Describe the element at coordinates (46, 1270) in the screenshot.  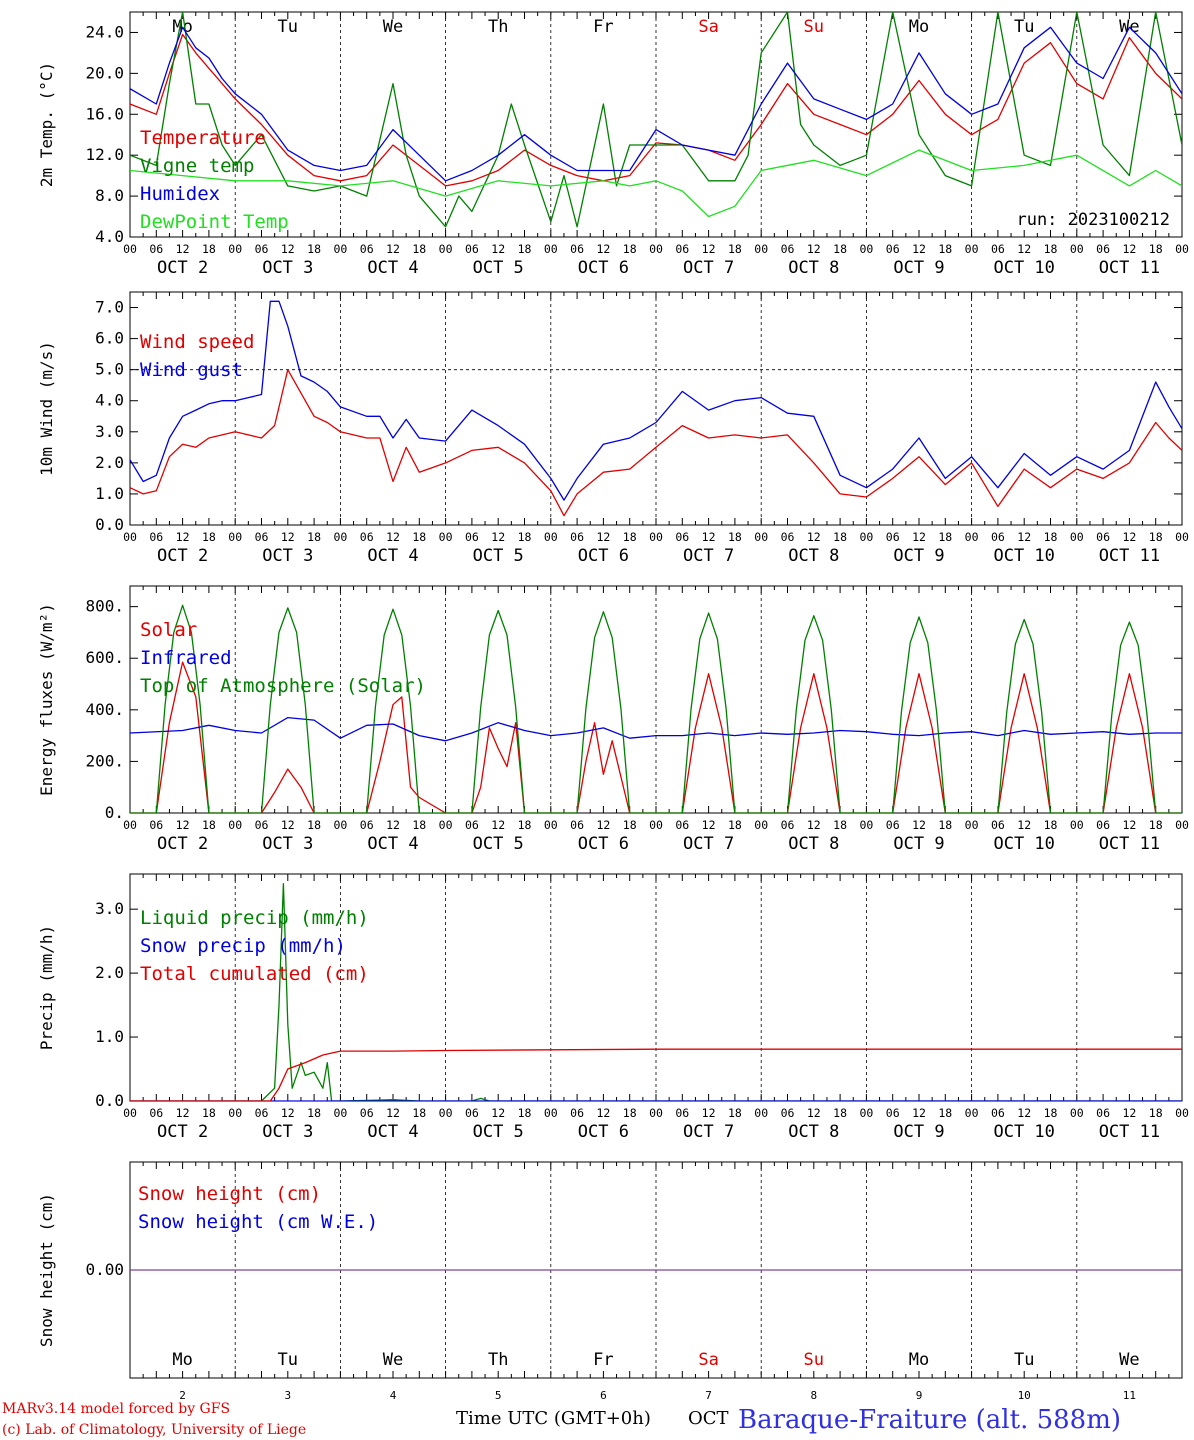
I see `y-axis-label: Snow height (cm)` at that location.